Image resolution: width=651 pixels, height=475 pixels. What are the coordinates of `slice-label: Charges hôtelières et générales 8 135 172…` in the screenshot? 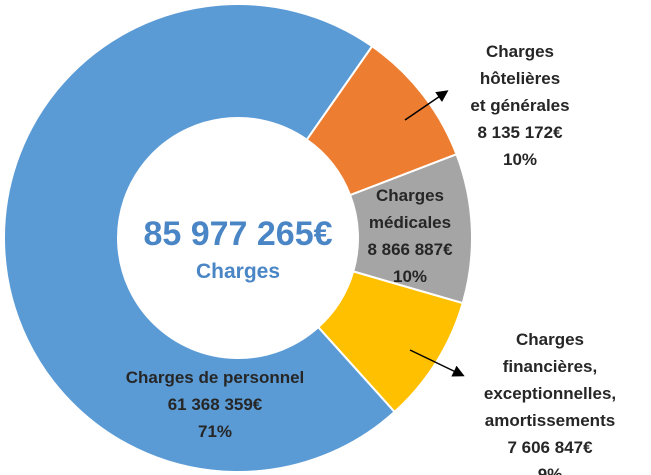 It's located at (520, 105).